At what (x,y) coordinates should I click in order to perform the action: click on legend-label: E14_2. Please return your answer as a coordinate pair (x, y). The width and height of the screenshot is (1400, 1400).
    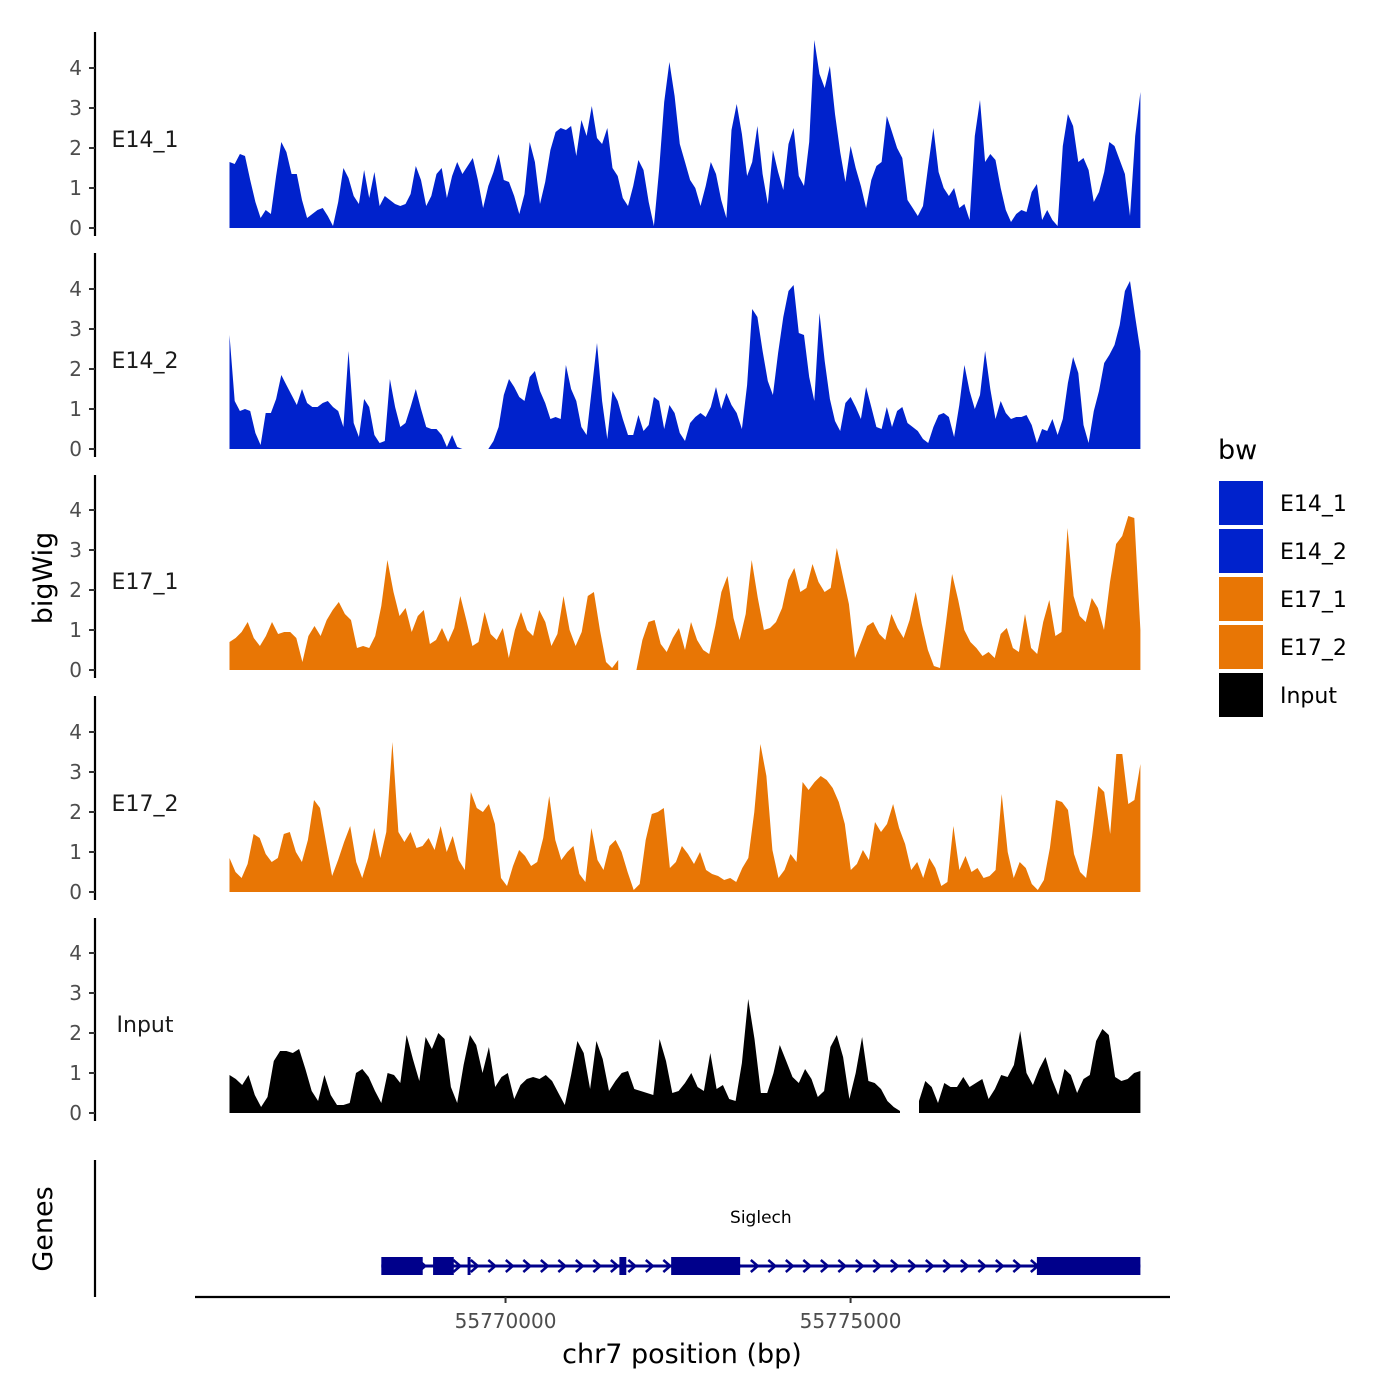
    Looking at the image, I should click on (1313, 552).